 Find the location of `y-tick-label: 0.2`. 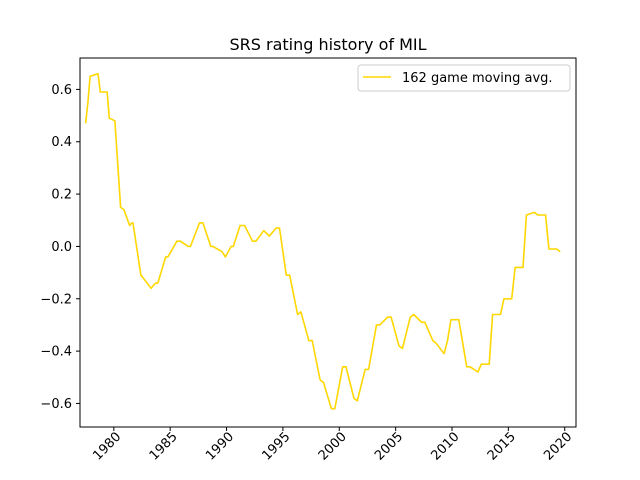

y-tick-label: 0.2 is located at coordinates (61, 195).